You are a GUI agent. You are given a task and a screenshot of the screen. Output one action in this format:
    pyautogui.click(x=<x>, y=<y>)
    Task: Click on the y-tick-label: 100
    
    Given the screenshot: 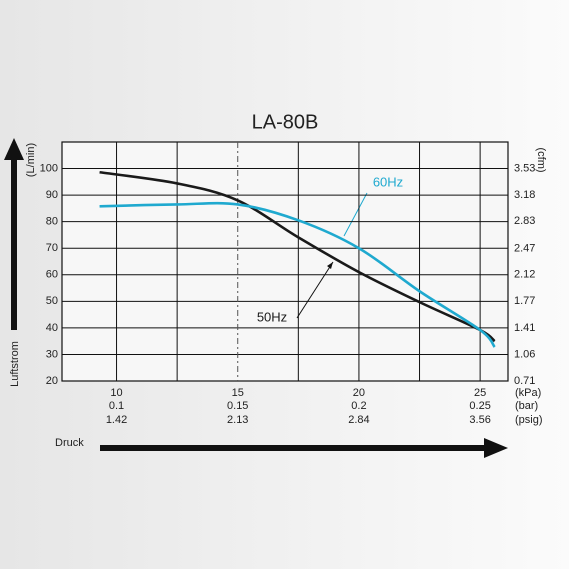 What is the action you would take?
    pyautogui.click(x=49, y=168)
    